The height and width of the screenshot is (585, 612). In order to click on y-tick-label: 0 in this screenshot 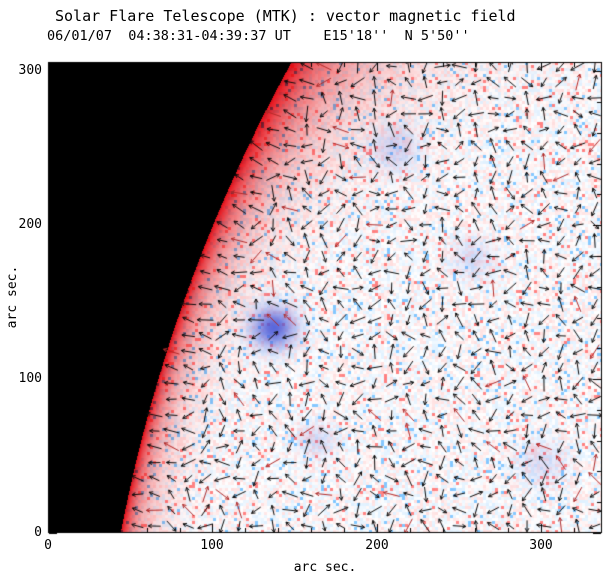, I will do `click(38, 532)`.